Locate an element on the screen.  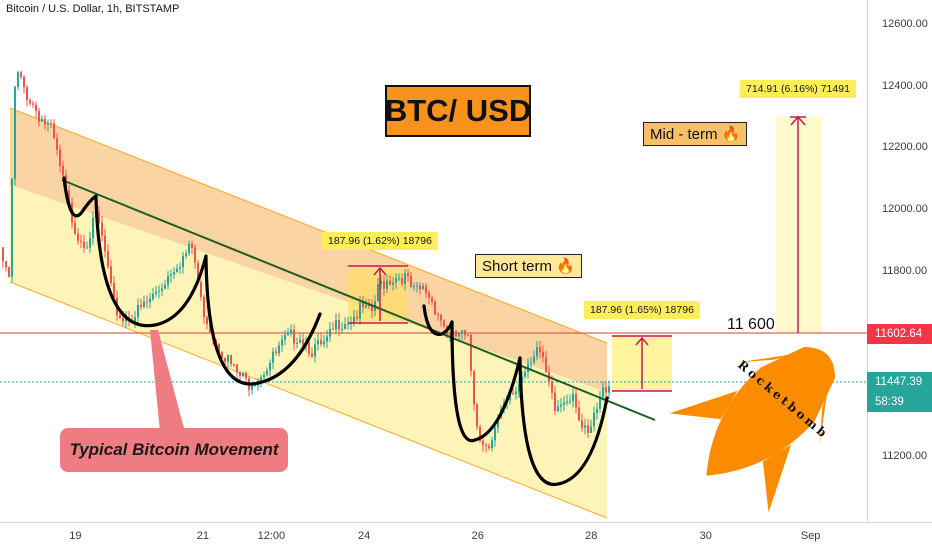
typical-movement-label: Typical Bitcoin Movement is located at coordinates (174, 450).